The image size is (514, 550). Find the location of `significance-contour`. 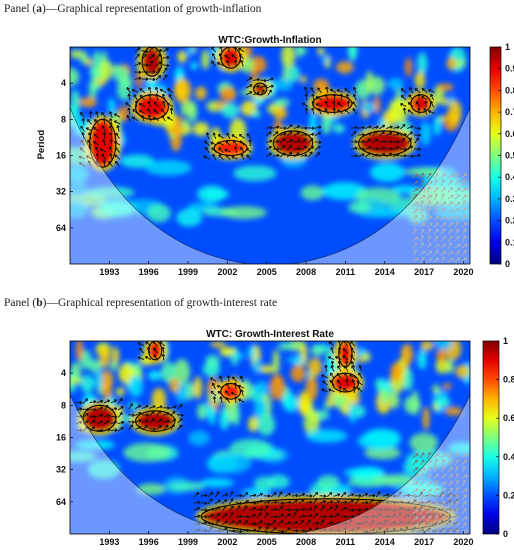

significance-contour is located at coordinates (230, 148).